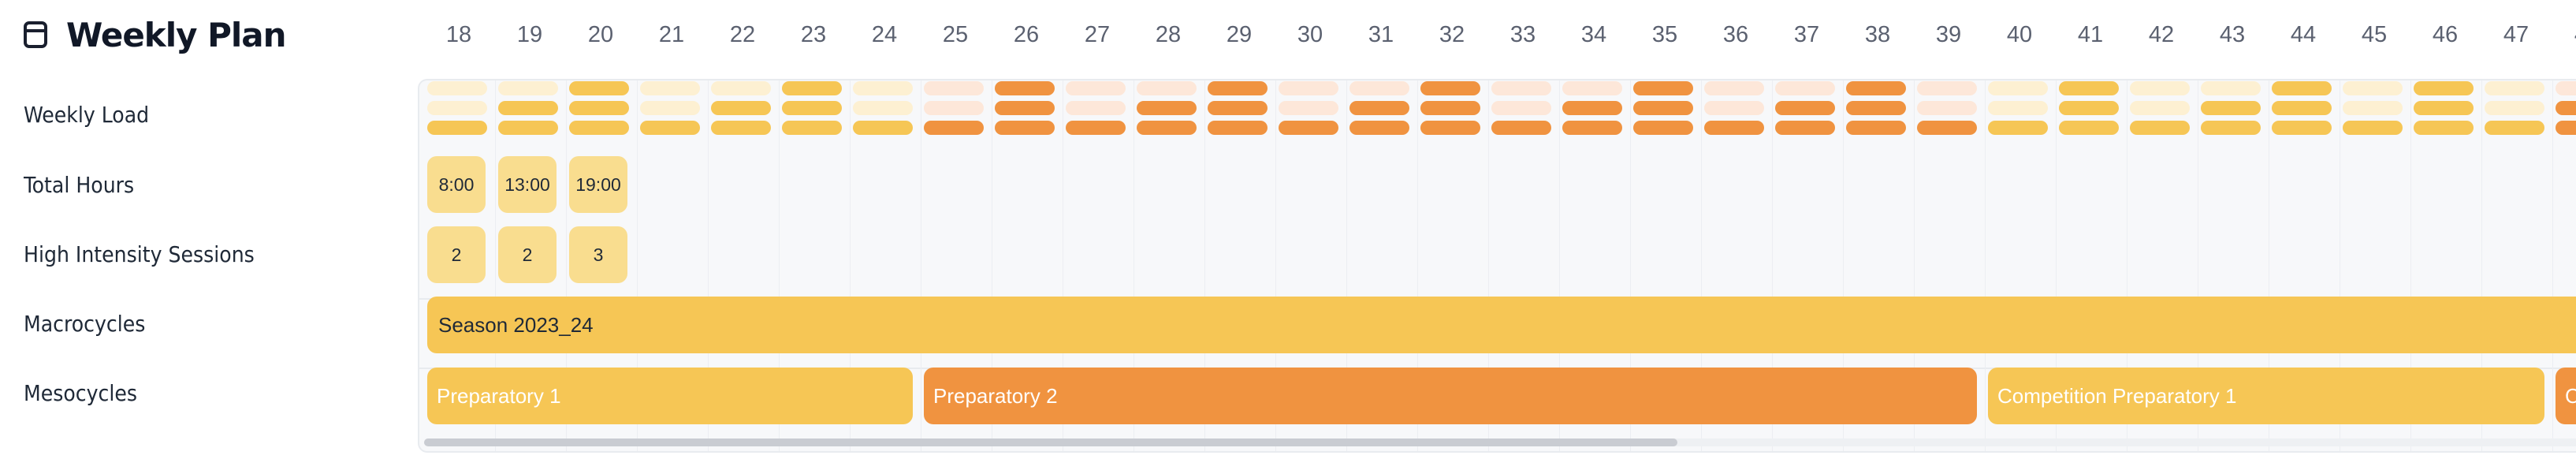 The width and height of the screenshot is (2576, 459). I want to click on row-label-total-hours: Total Hours, so click(79, 185).